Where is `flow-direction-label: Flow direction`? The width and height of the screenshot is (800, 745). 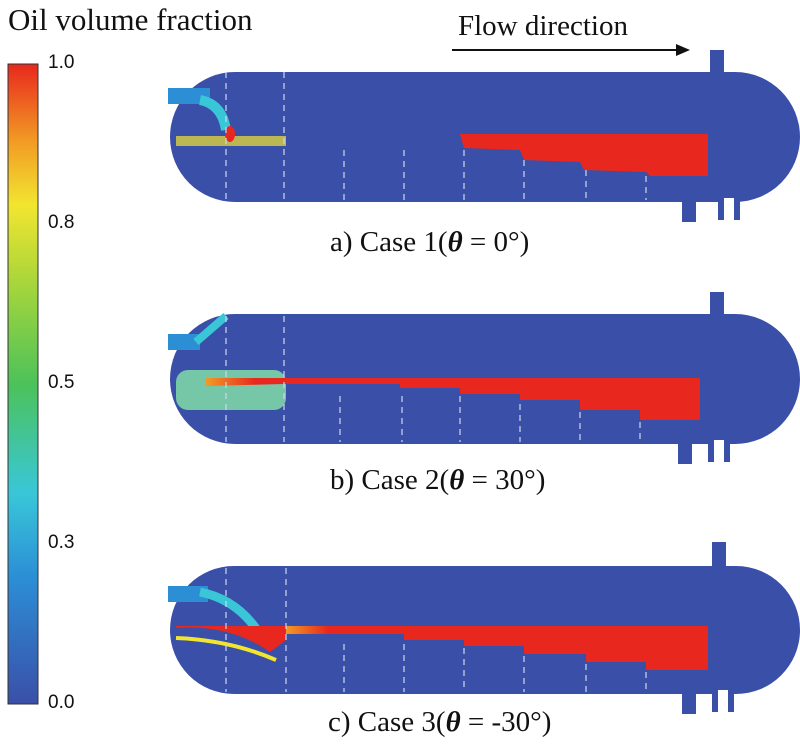 flow-direction-label: Flow direction is located at coordinates (543, 26).